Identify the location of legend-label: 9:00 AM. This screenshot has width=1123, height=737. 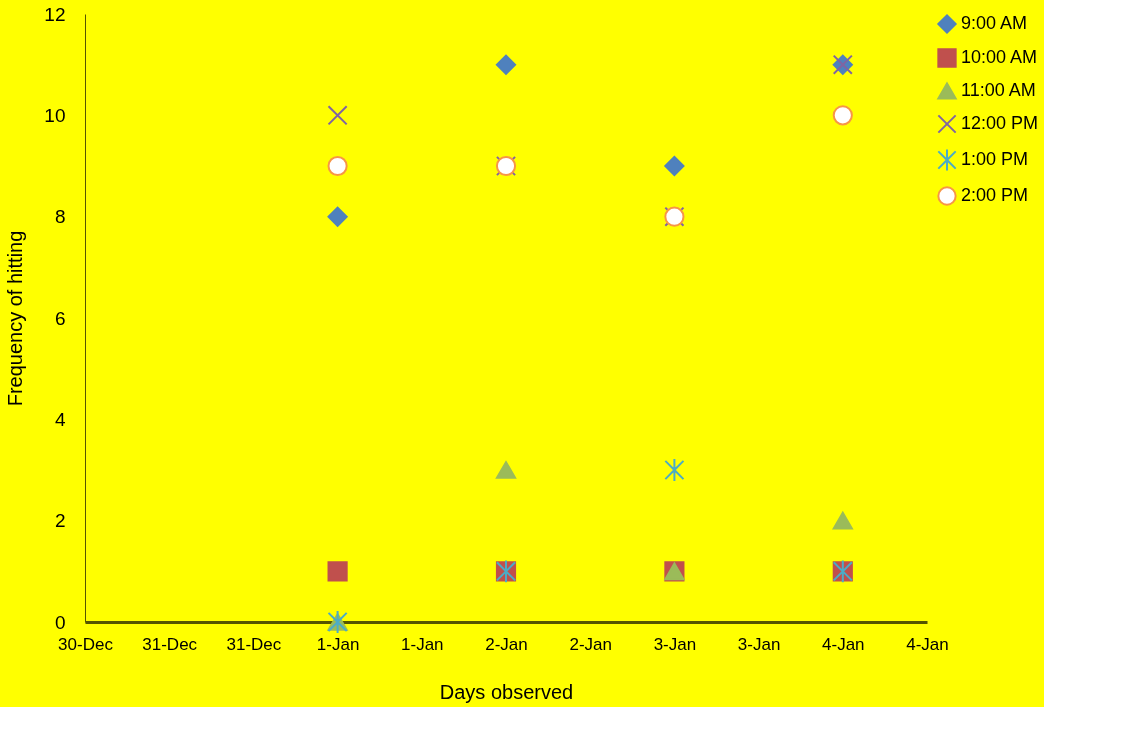
(994, 23).